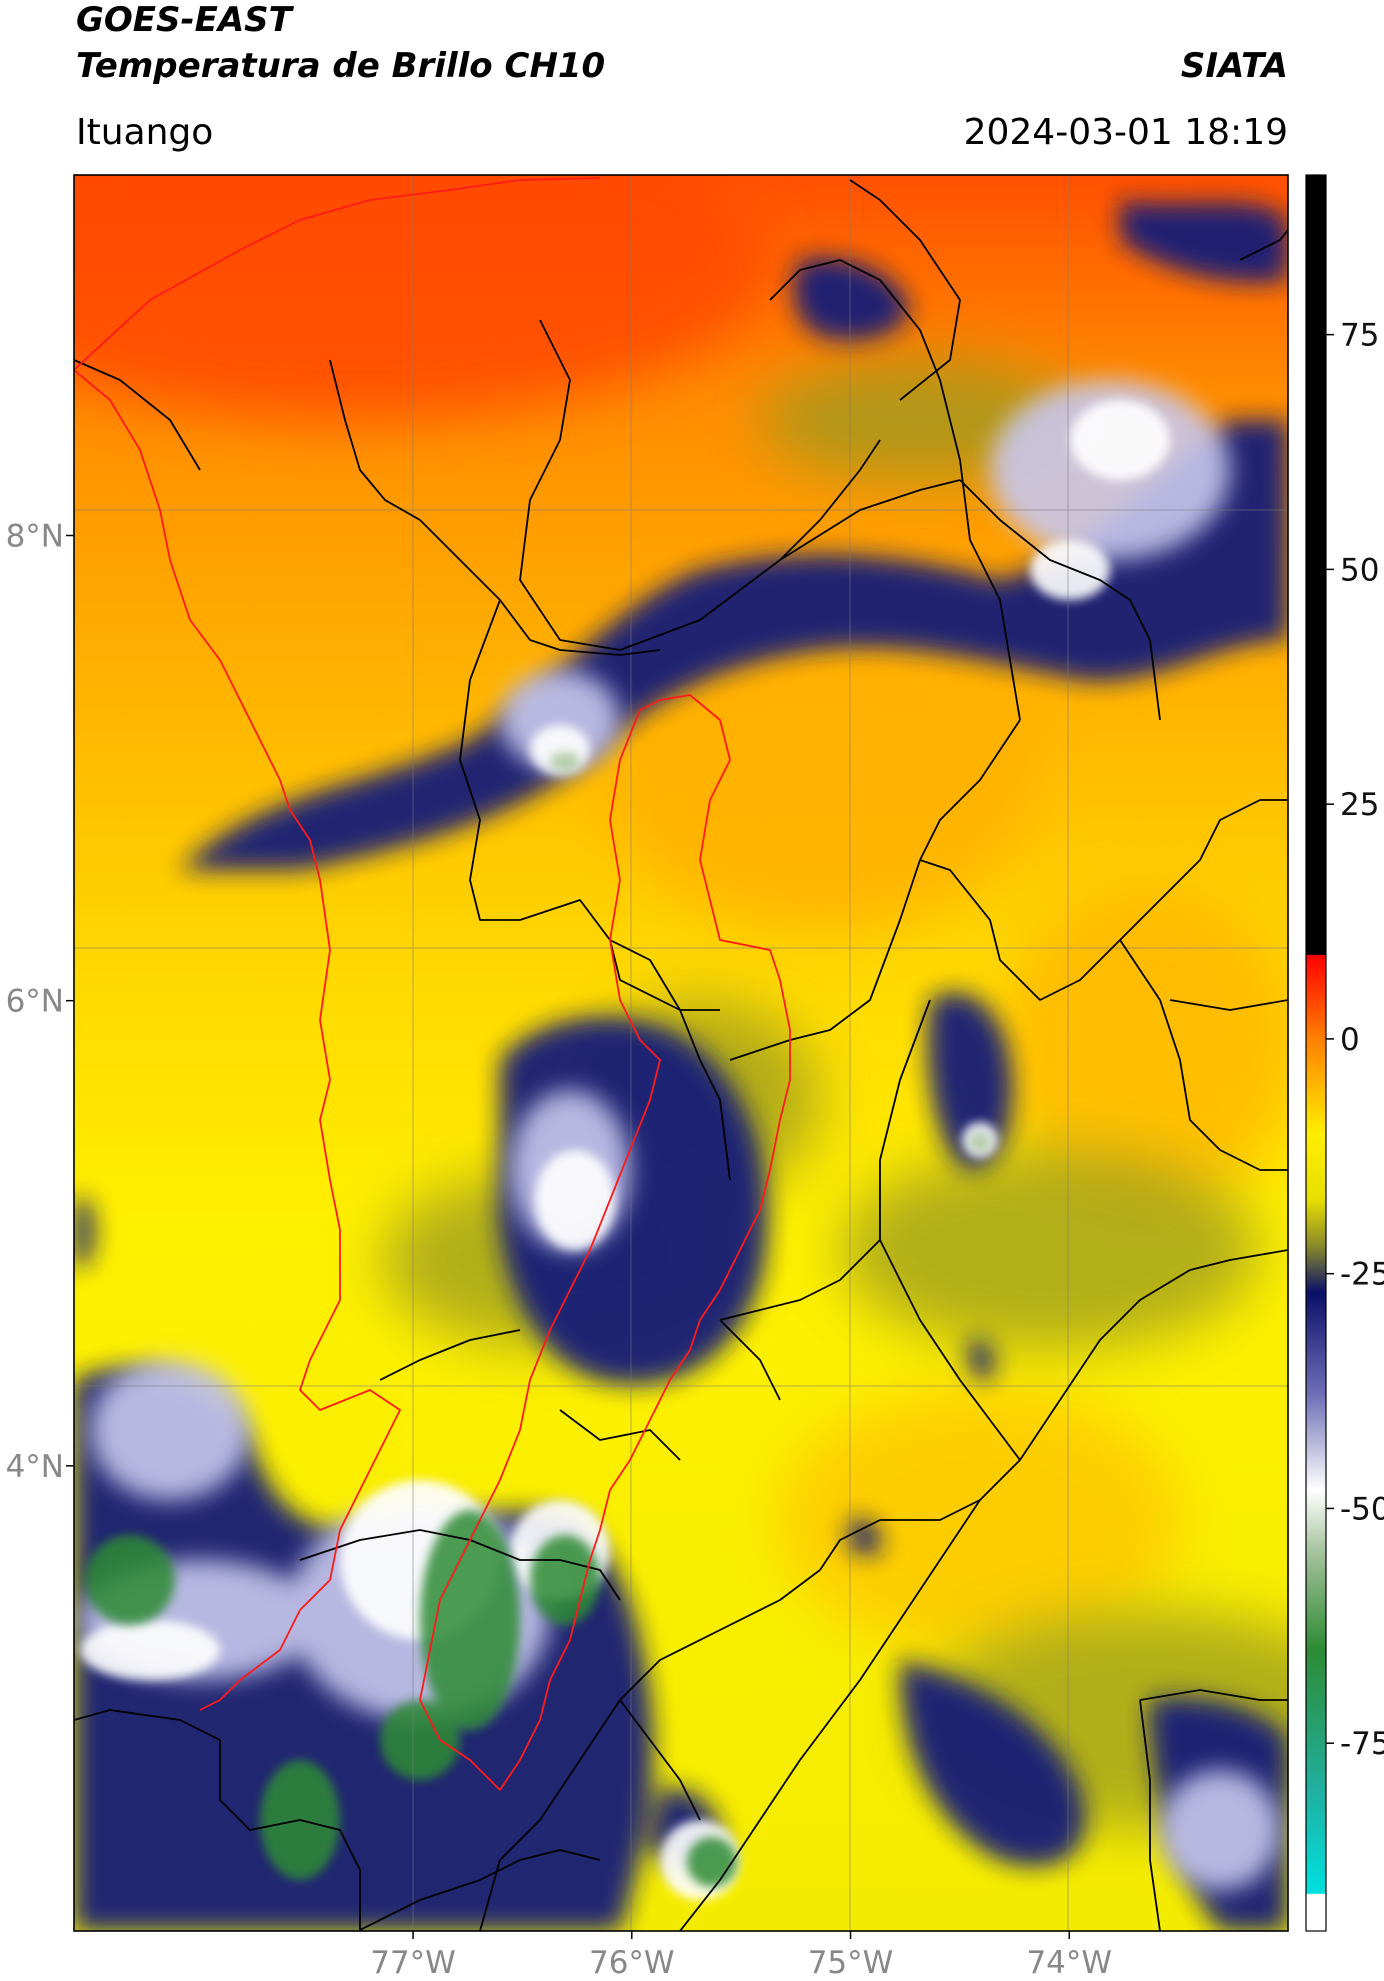 The width and height of the screenshot is (1384, 1981). What do you see at coordinates (35, 1467) in the screenshot?
I see `lat-tick-label: 4°N` at bounding box center [35, 1467].